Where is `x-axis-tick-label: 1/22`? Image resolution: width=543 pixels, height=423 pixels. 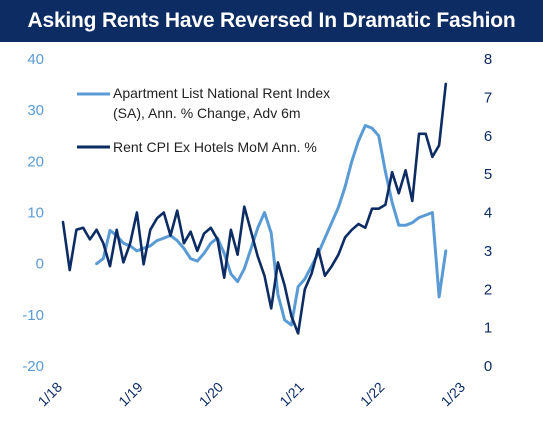 x-axis-tick-label: 1/22 is located at coordinates (372, 394).